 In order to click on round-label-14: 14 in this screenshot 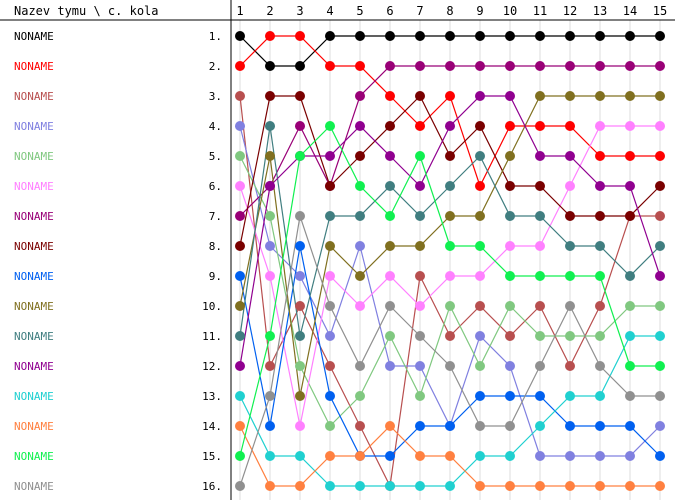, I will do `click(630, 11)`.